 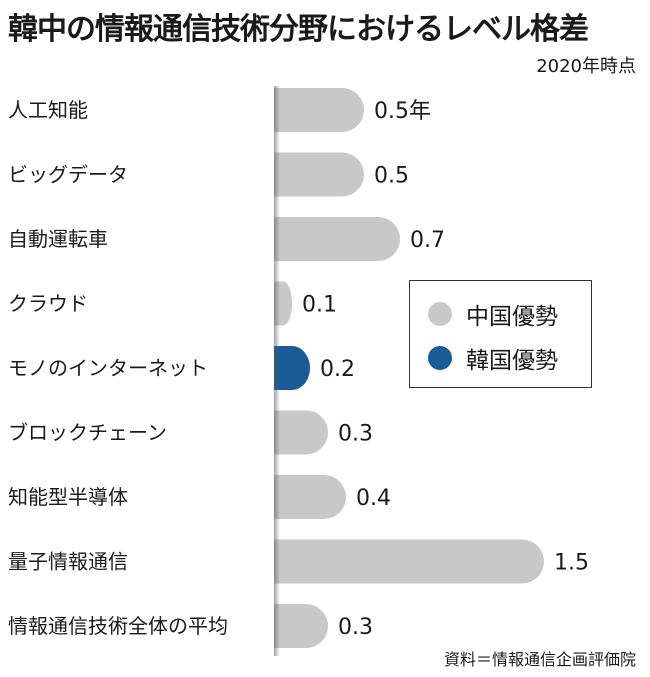 I want to click on category-label-0: 人工知能, so click(x=48, y=110).